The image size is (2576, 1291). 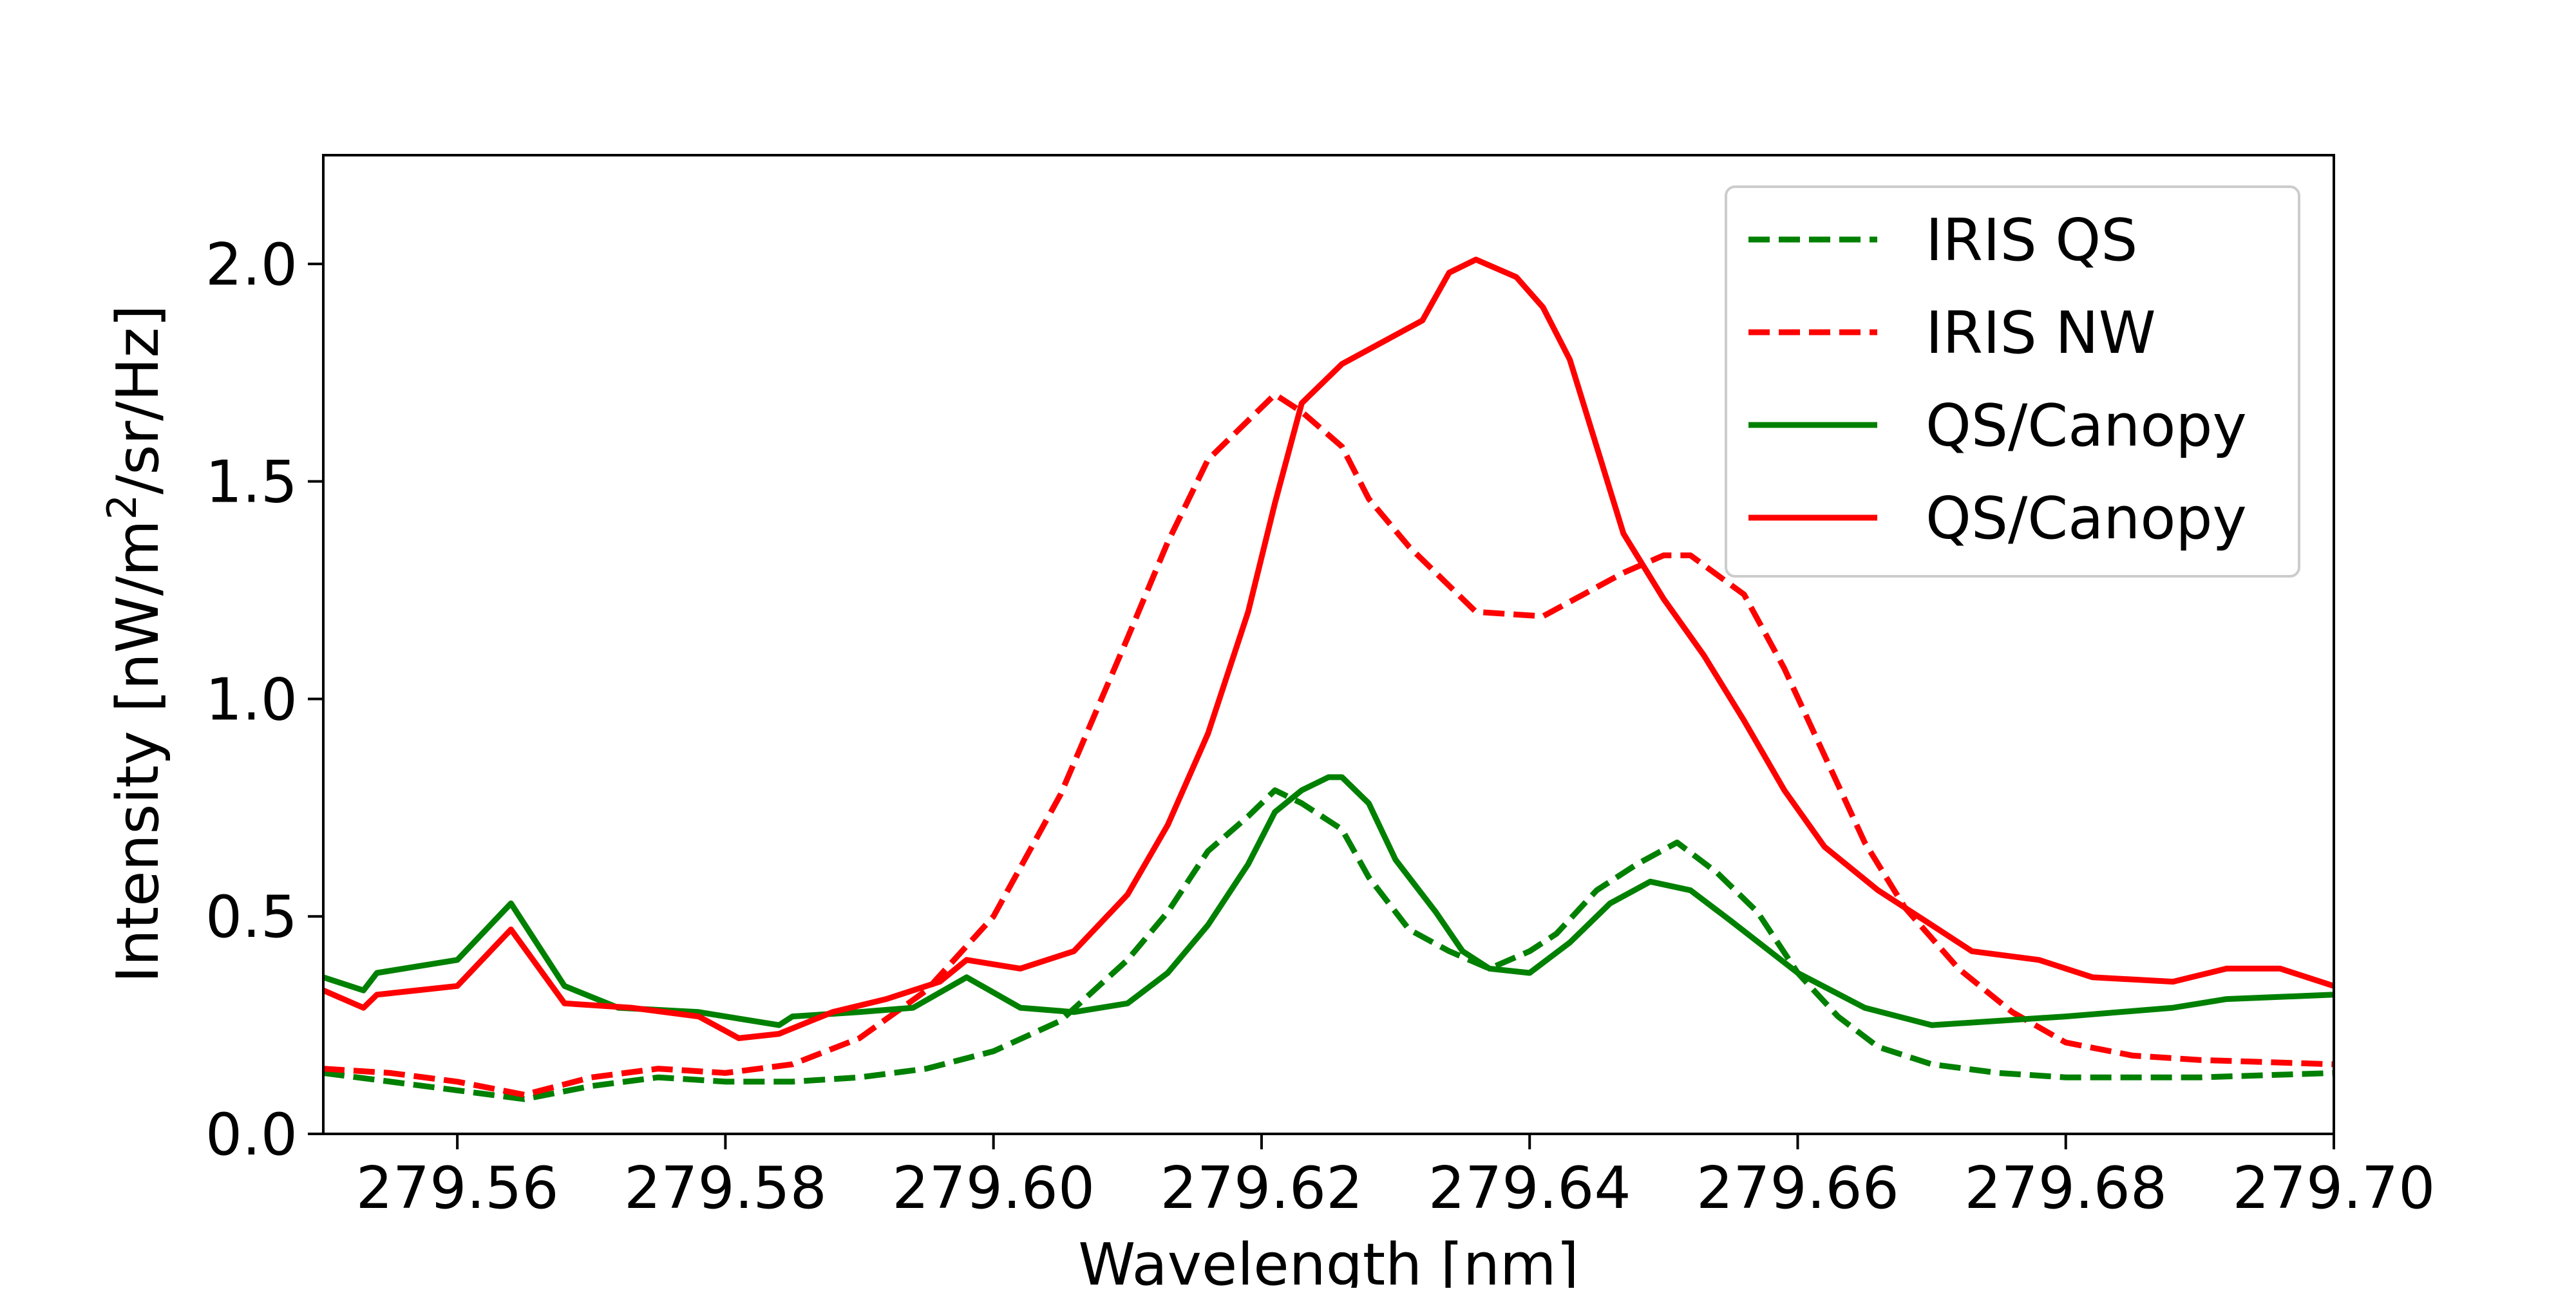 I want to click on legend-label-3: QS/Canopy, so click(x=2086, y=426).